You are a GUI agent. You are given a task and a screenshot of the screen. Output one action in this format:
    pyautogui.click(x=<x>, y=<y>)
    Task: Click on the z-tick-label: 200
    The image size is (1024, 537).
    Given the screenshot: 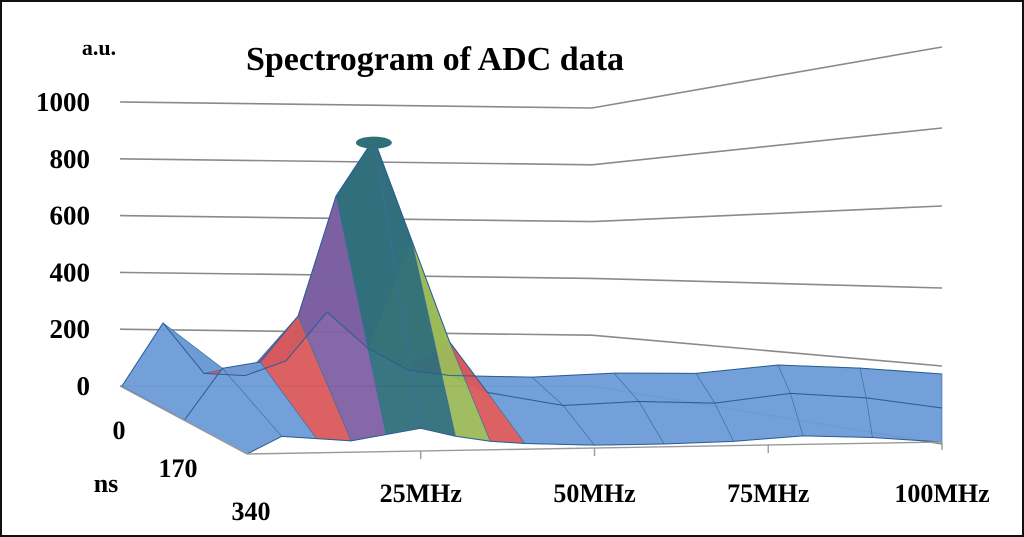 What is the action you would take?
    pyautogui.click(x=70, y=329)
    